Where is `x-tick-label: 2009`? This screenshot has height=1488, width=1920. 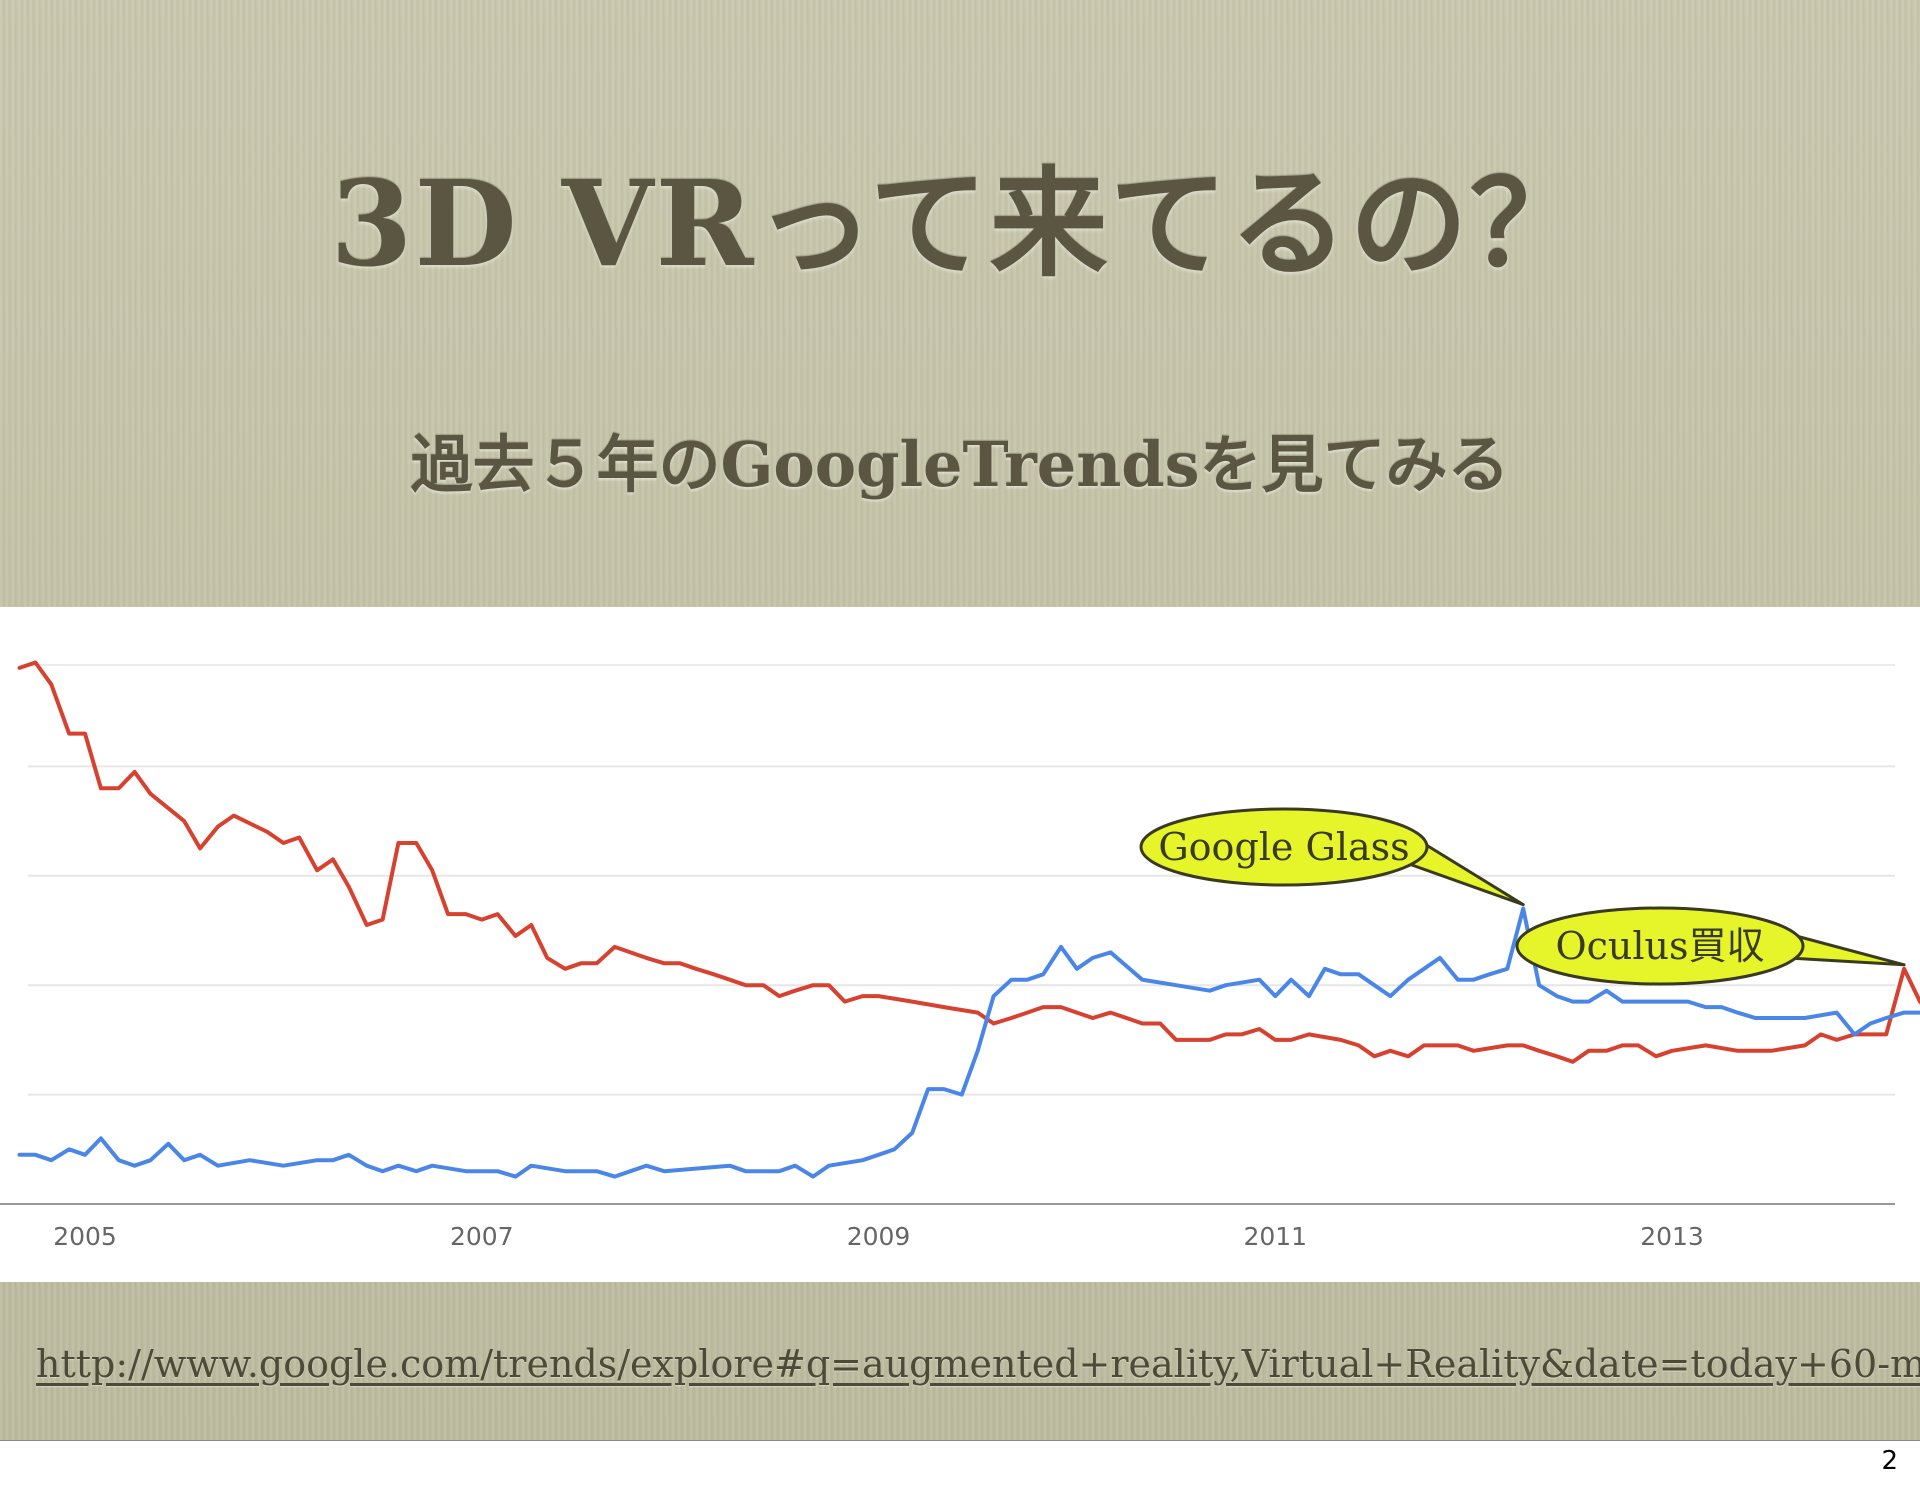
x-tick-label: 2009 is located at coordinates (879, 1236).